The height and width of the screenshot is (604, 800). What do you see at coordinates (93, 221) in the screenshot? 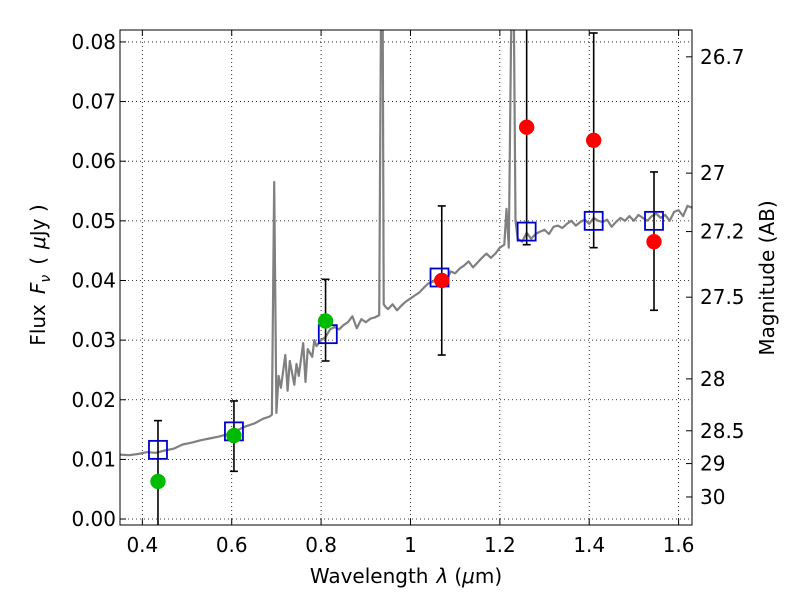
I see `y-tick-label: 0.05` at bounding box center [93, 221].